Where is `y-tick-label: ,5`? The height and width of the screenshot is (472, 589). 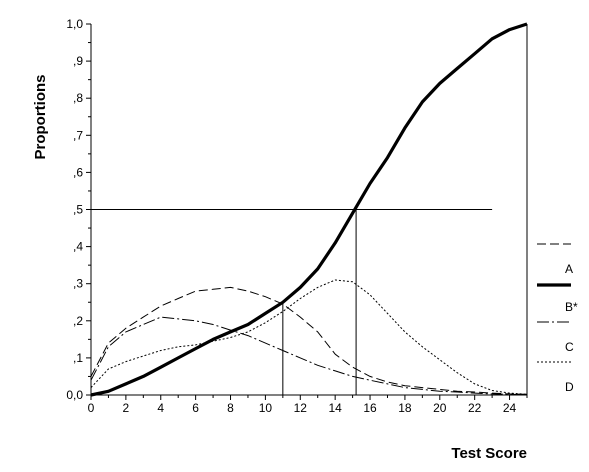
y-tick-label: ,5 is located at coordinates (78, 210).